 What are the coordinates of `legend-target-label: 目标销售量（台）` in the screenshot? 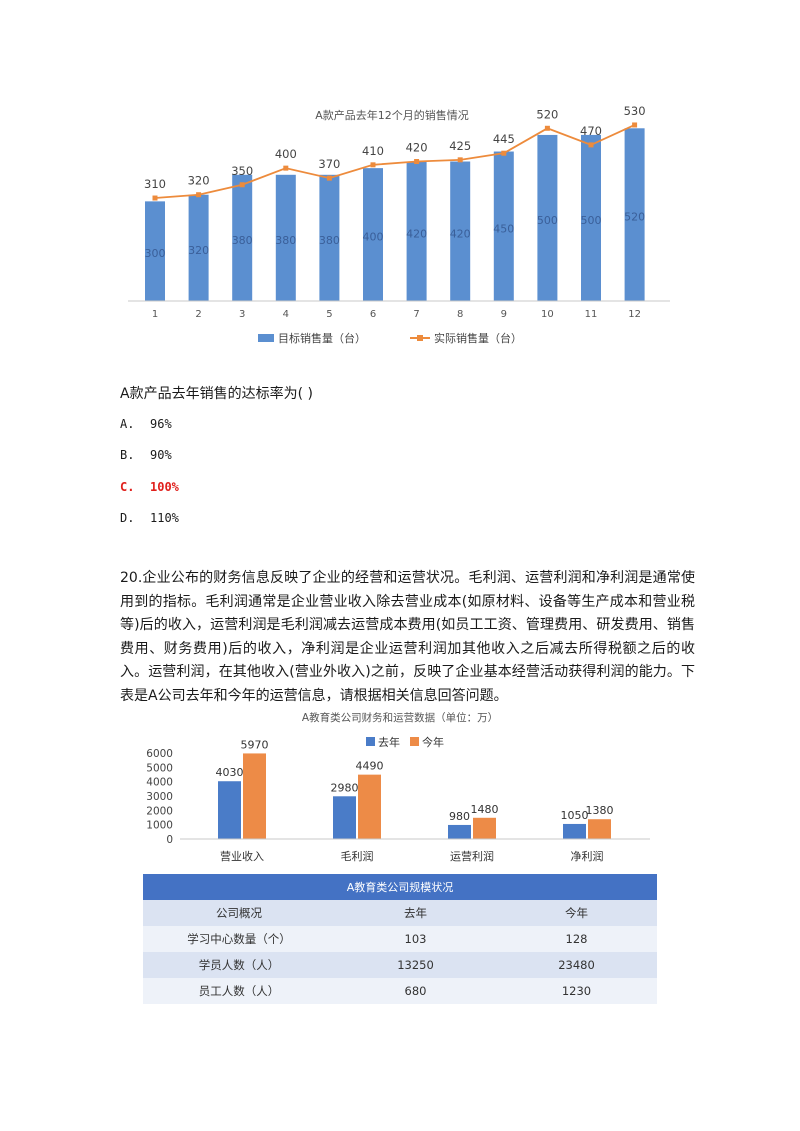 It's located at (322, 338).